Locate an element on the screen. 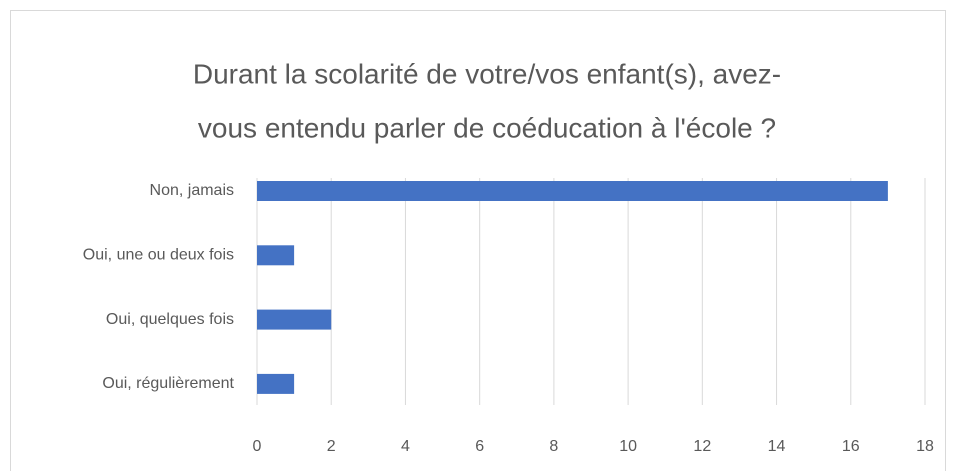  x-tick-label: 2 is located at coordinates (331, 446).